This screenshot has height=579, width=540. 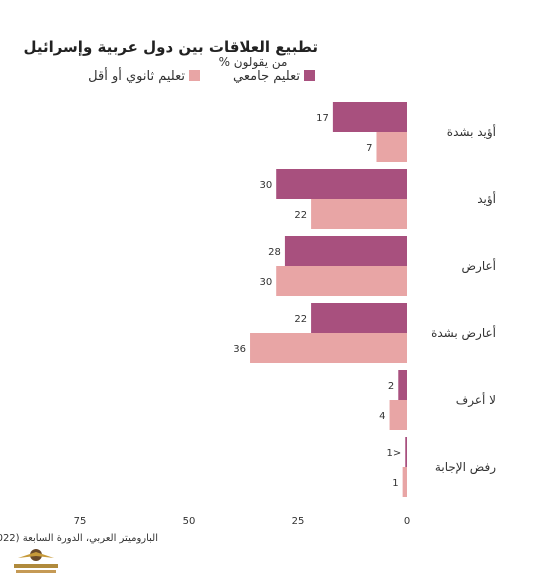 What do you see at coordinates (201, 75) in the screenshot?
I see `legend: تعليم جامعي تعليم ثانوي أو أقل` at bounding box center [201, 75].